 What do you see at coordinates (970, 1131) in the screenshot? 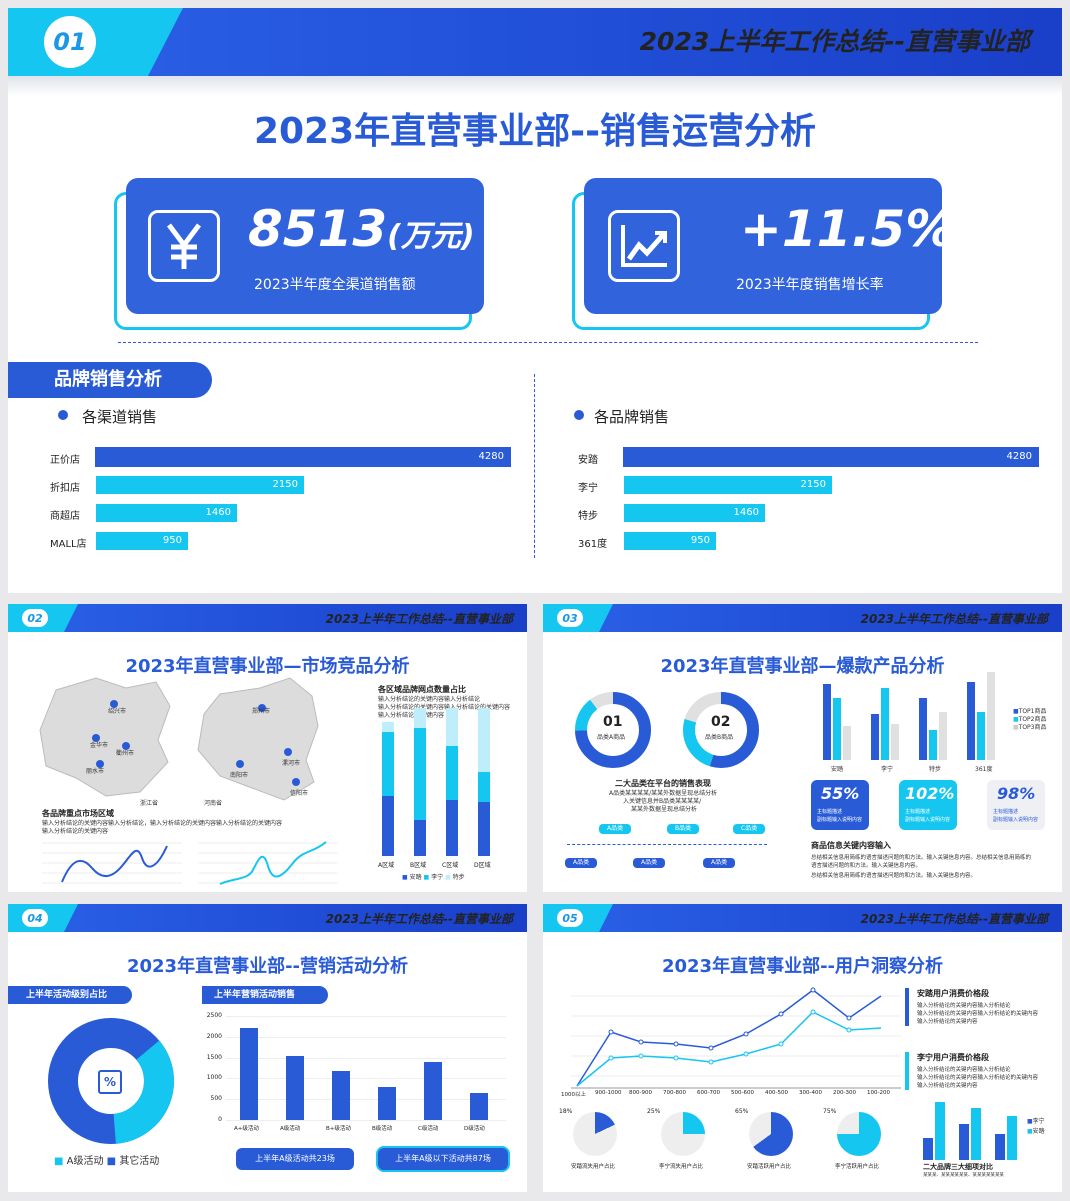
I see `brand-compare-bars` at bounding box center [970, 1131].